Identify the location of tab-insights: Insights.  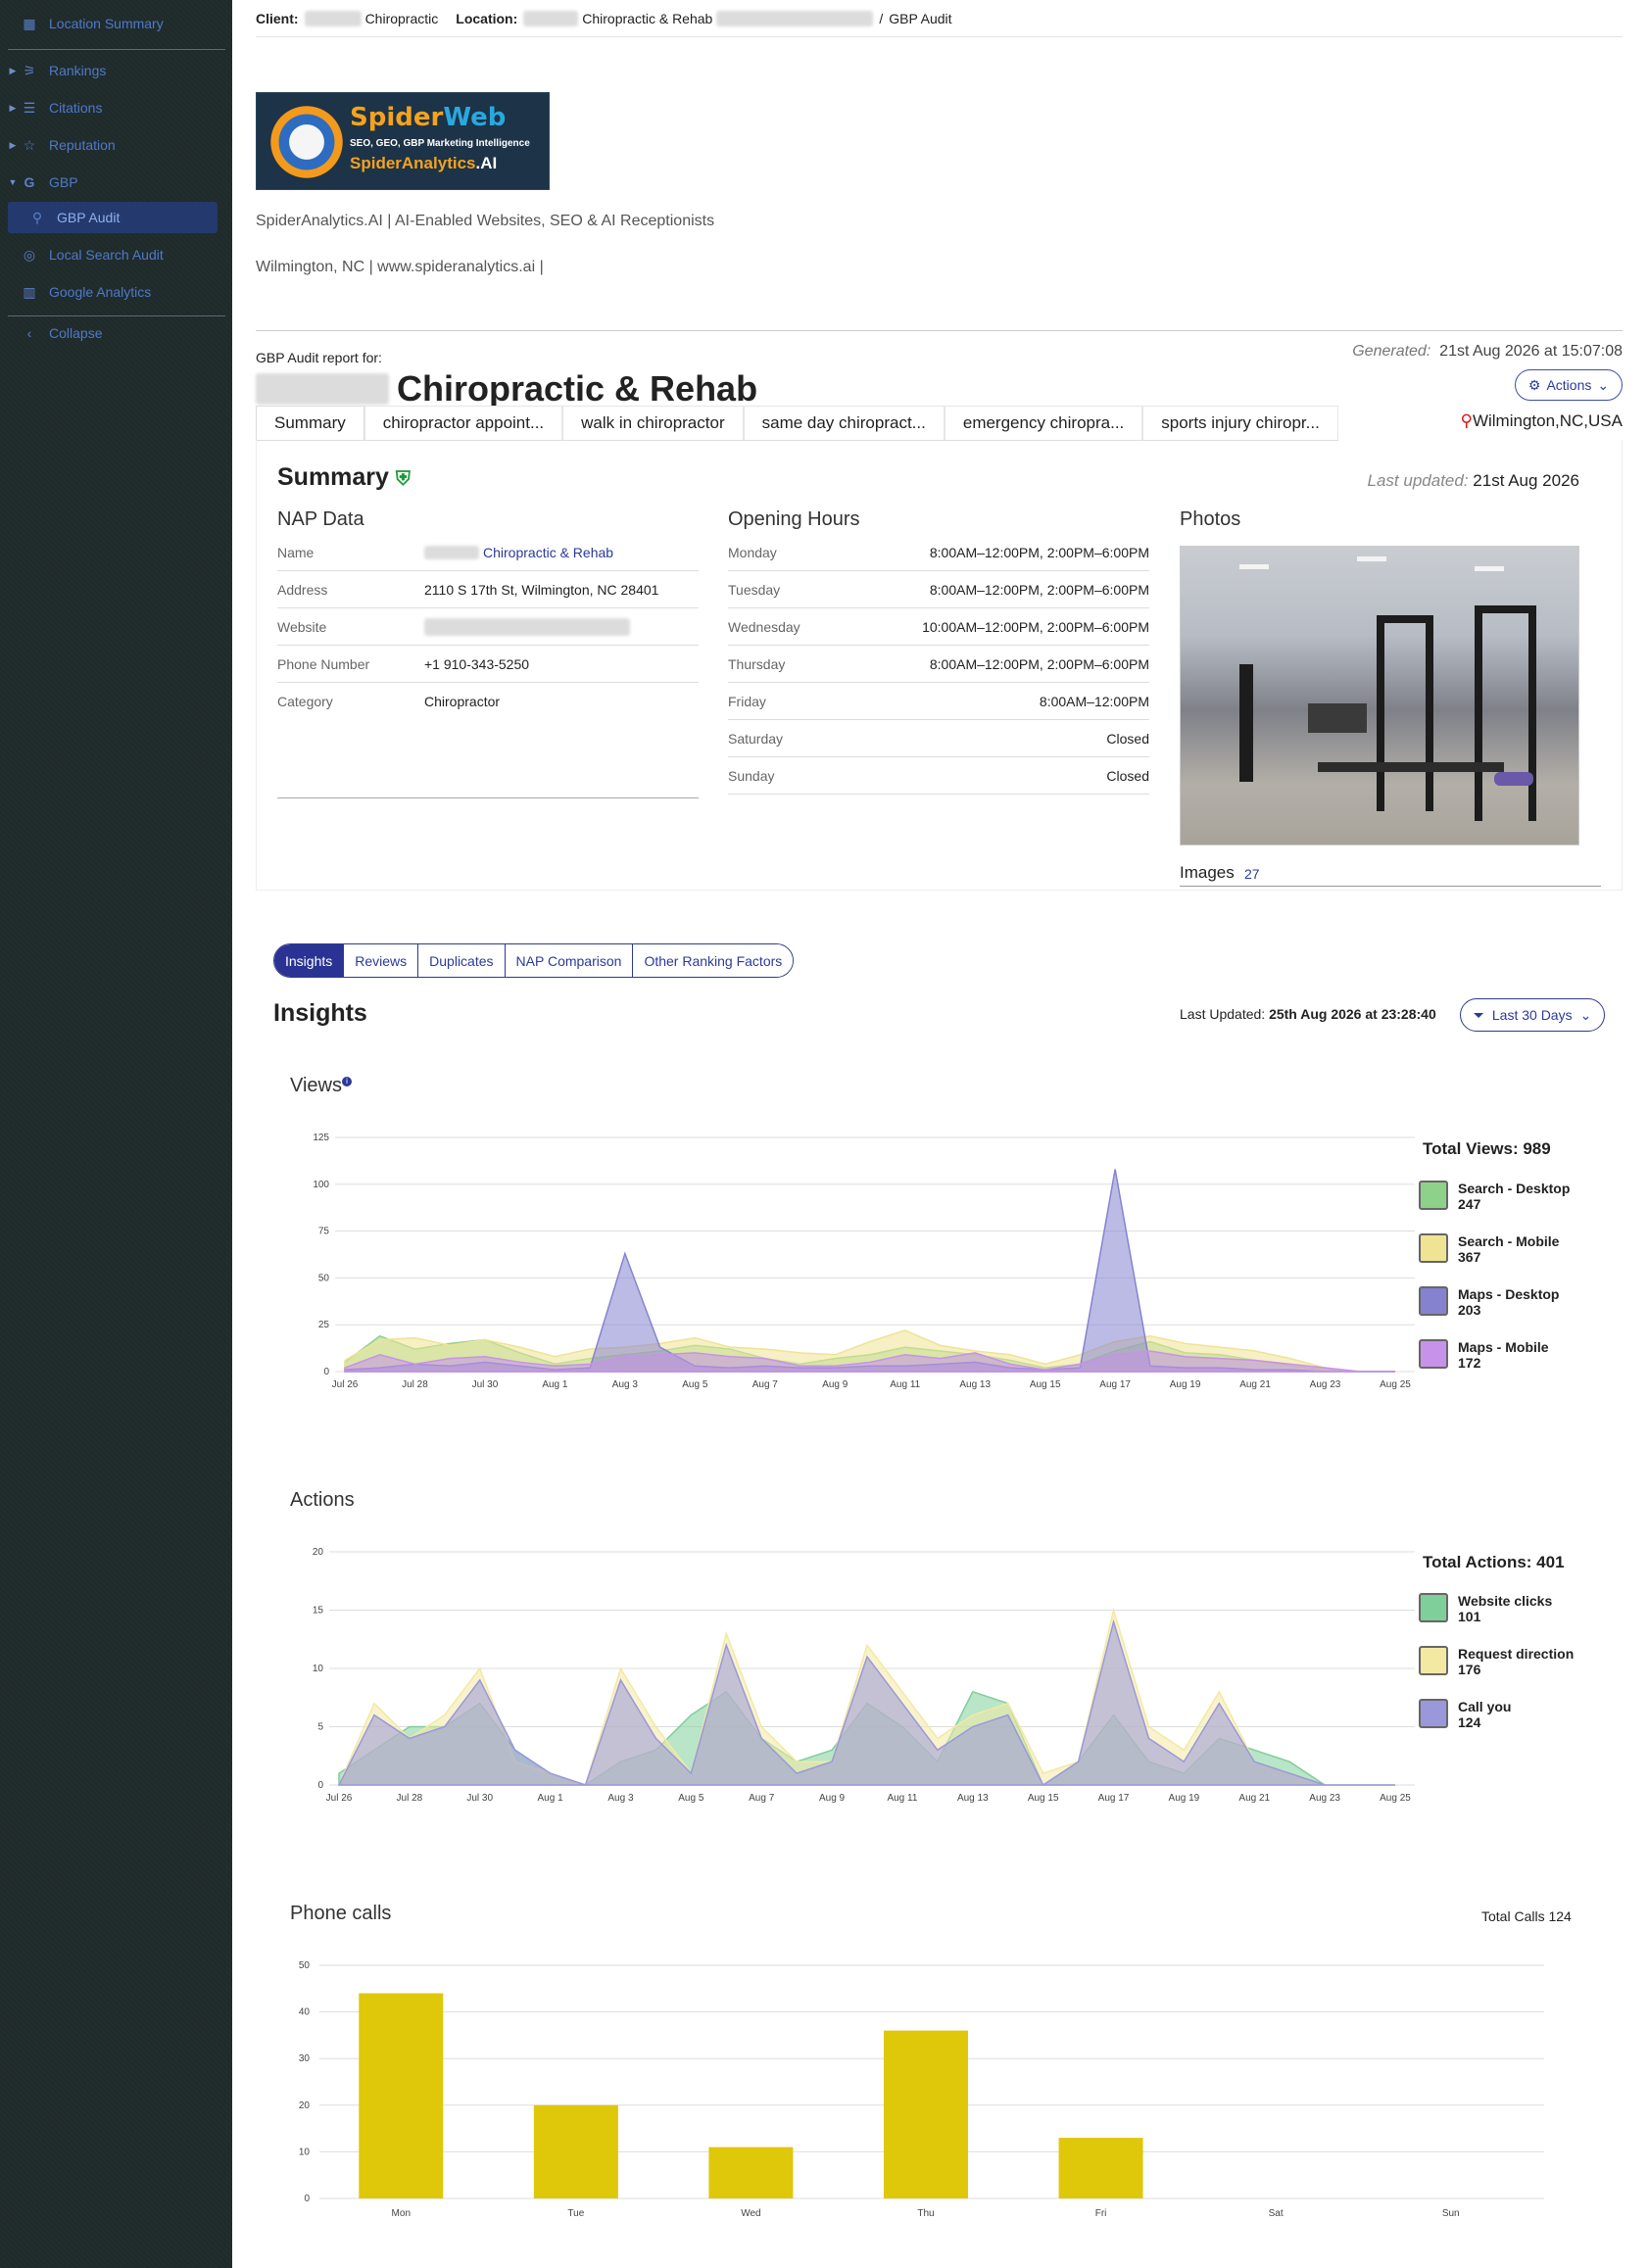
(309, 960).